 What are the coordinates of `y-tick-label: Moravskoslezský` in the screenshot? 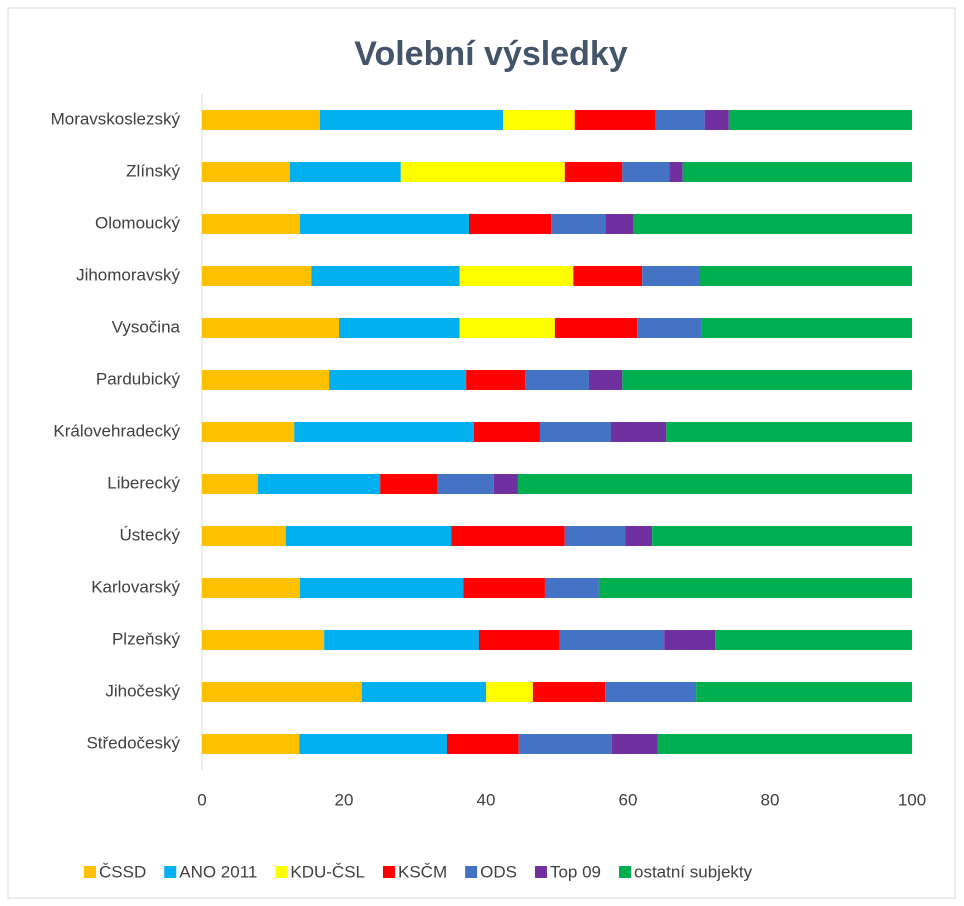 It's located at (116, 118).